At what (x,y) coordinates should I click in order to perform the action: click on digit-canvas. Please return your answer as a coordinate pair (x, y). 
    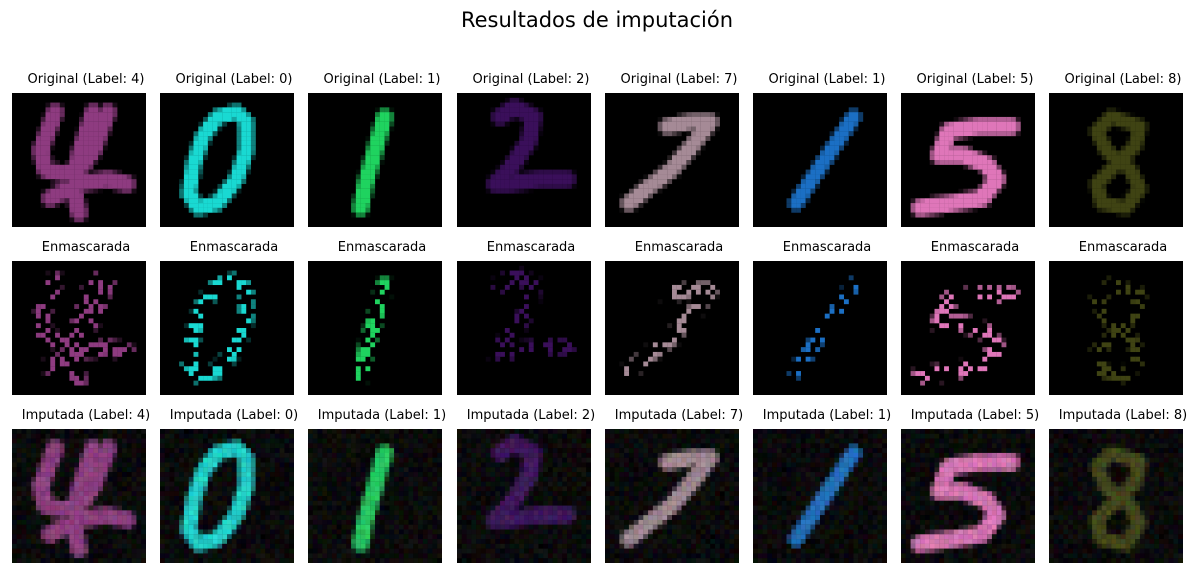
    Looking at the image, I should click on (375, 496).